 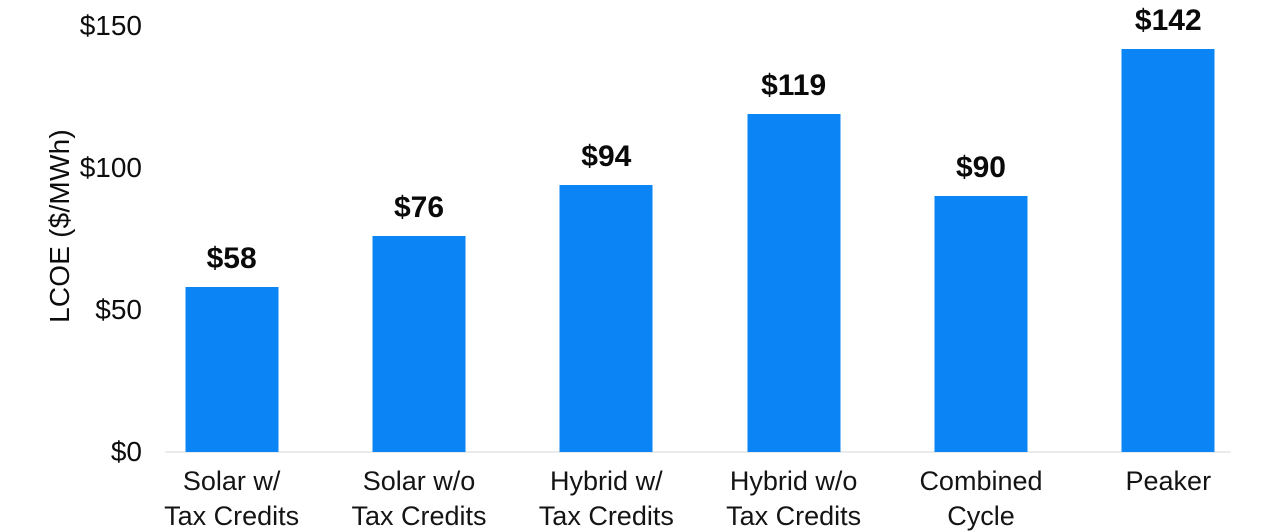 I want to click on category-label: Solar w/Tax Credits, so click(x=231, y=498).